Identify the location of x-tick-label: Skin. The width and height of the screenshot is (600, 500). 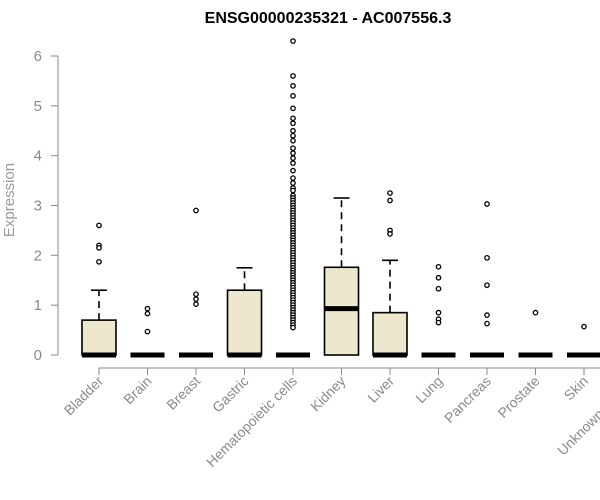
(576, 388).